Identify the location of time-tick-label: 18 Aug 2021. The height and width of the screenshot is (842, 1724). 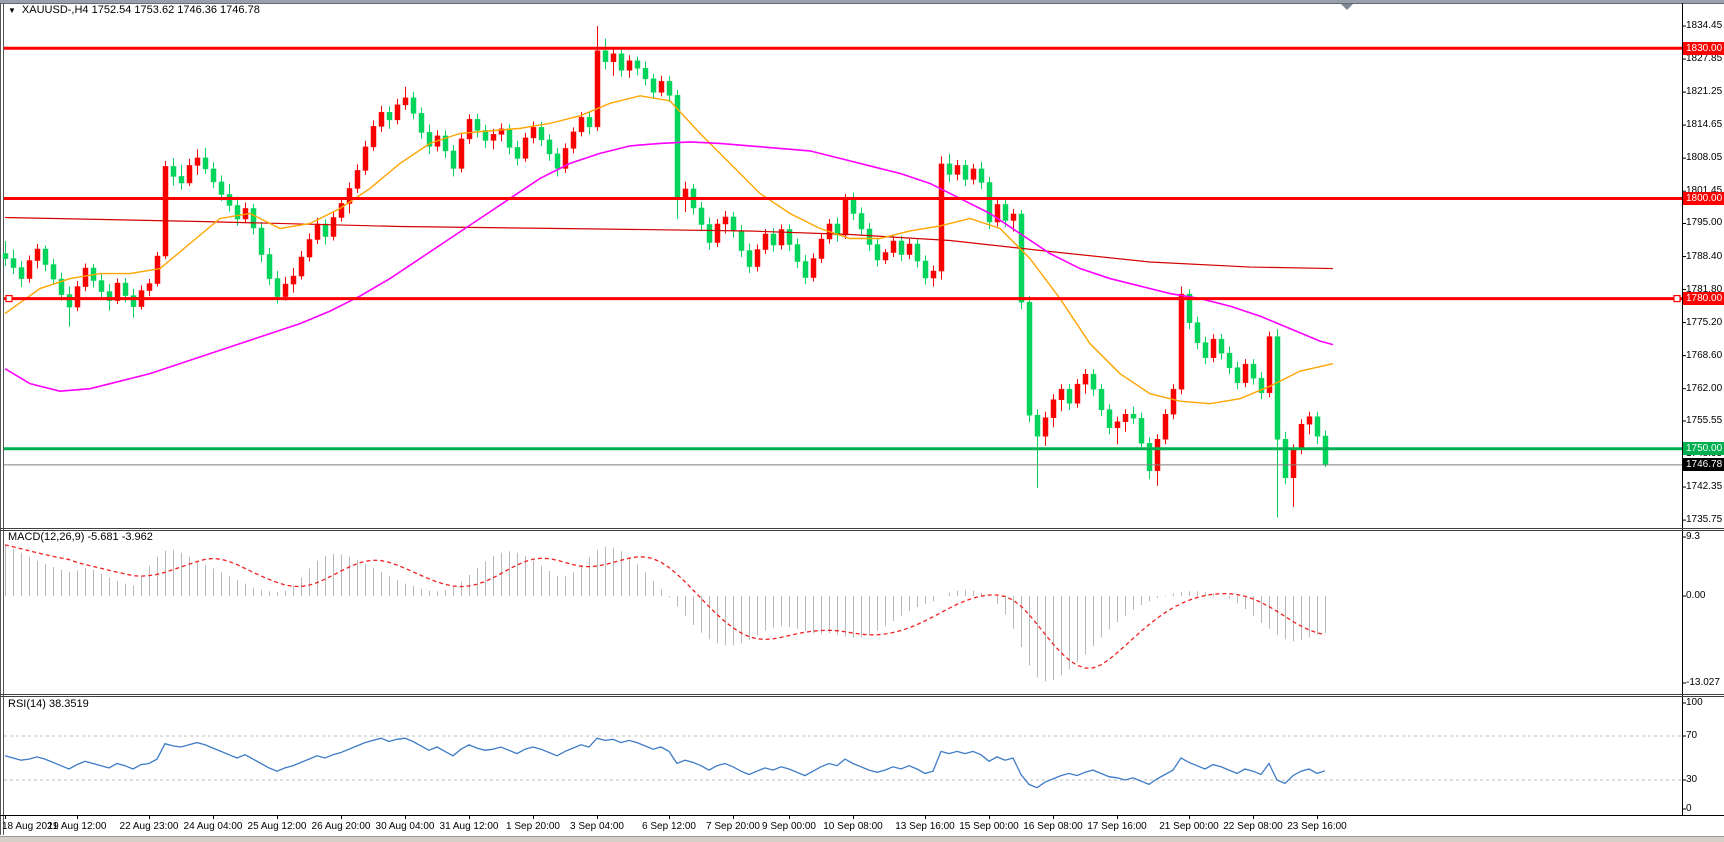
(30, 826).